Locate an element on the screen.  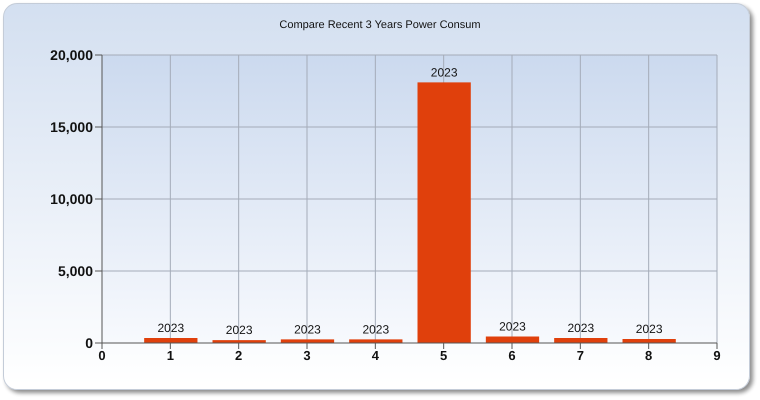
y-tick-label: 5,000 is located at coordinates (76, 270).